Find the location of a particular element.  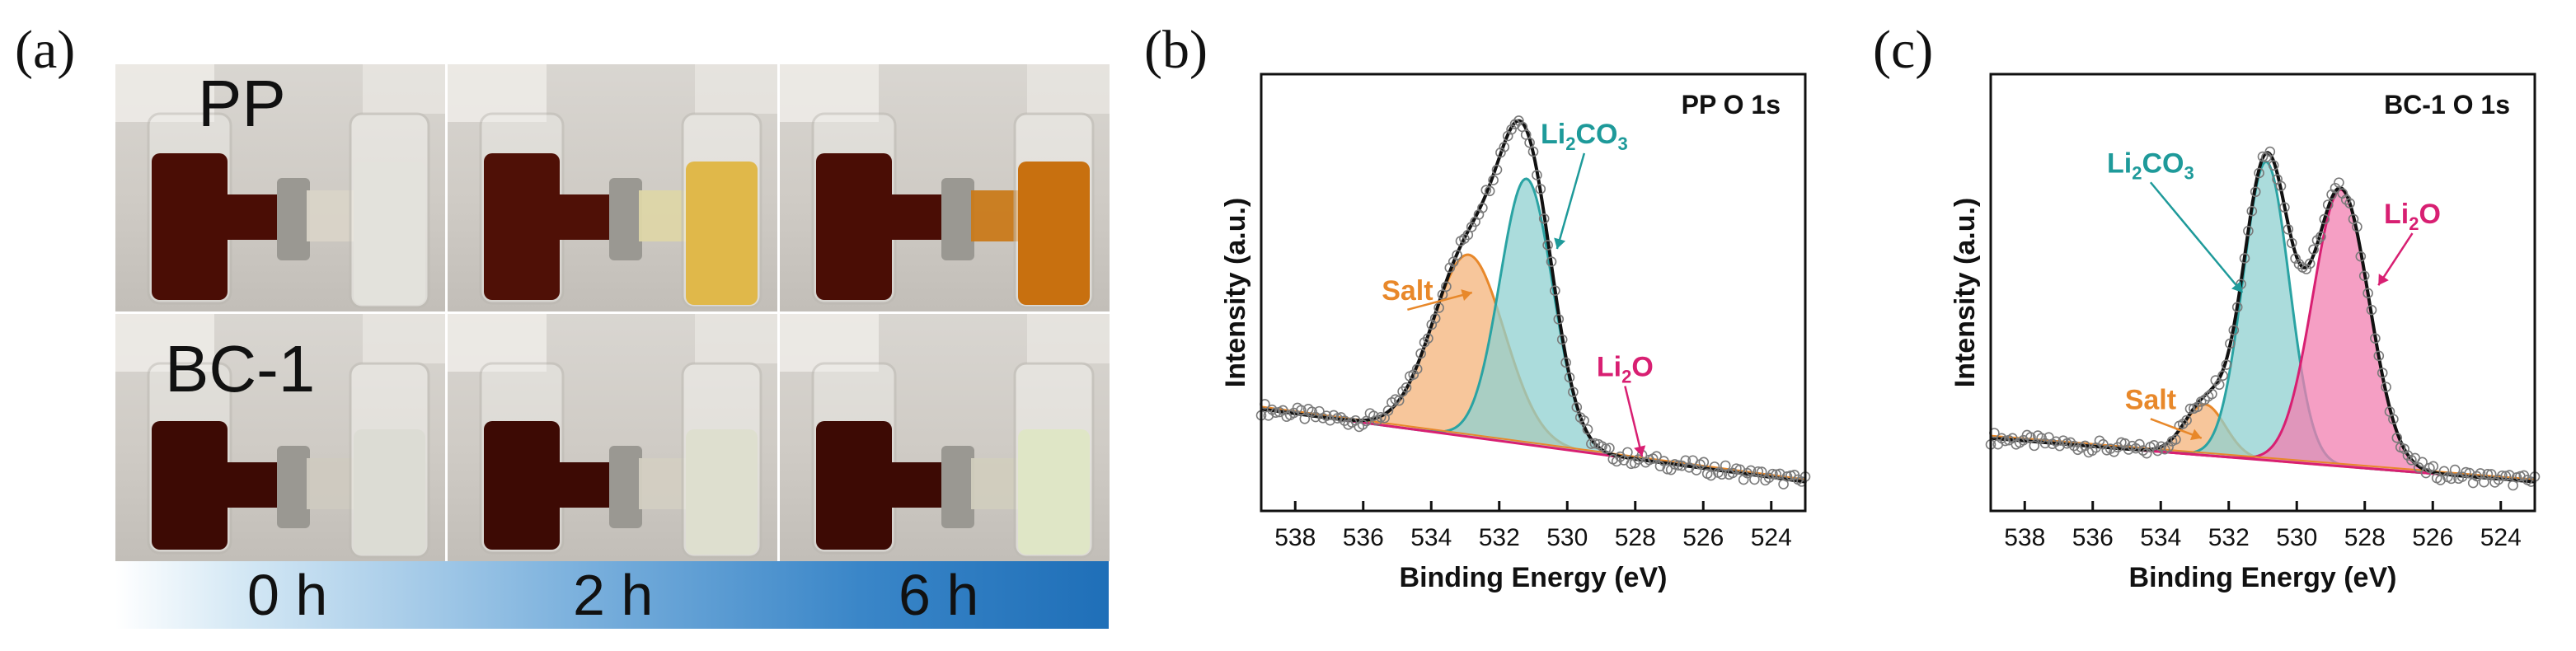

time-label-2h: 2 h is located at coordinates (614, 595).